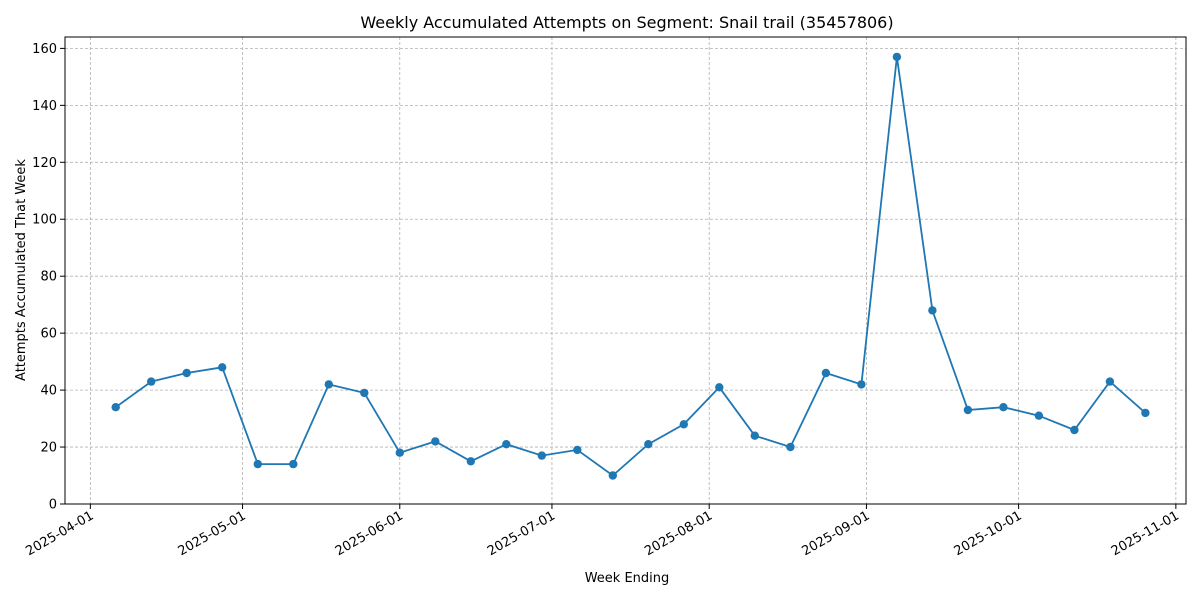 Image resolution: width=1200 pixels, height=600 pixels. Describe the element at coordinates (627, 578) in the screenshot. I see `x-axis-label: Week Ending` at that location.